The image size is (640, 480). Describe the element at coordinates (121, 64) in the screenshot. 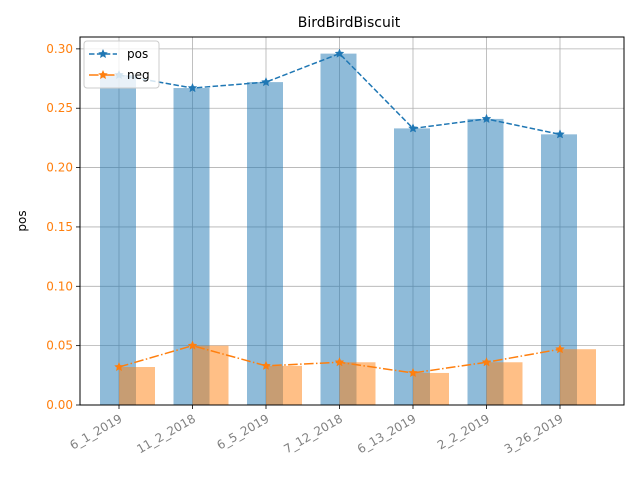

I see `legend: pos neg` at that location.